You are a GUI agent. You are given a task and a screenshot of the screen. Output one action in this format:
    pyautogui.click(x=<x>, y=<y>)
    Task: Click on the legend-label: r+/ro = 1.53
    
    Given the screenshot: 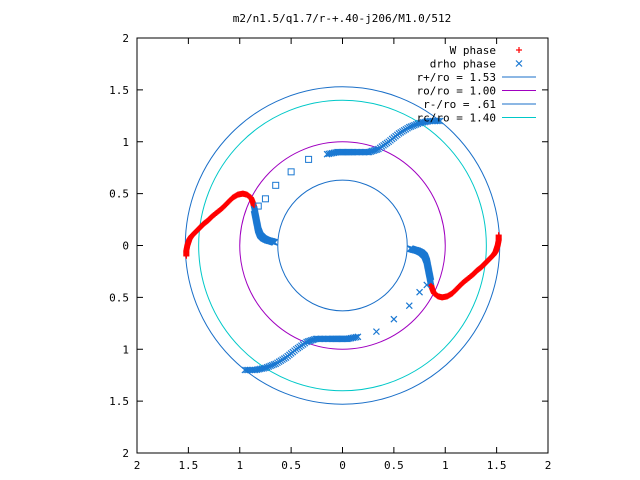 What is the action you would take?
    pyautogui.click(x=456, y=77)
    